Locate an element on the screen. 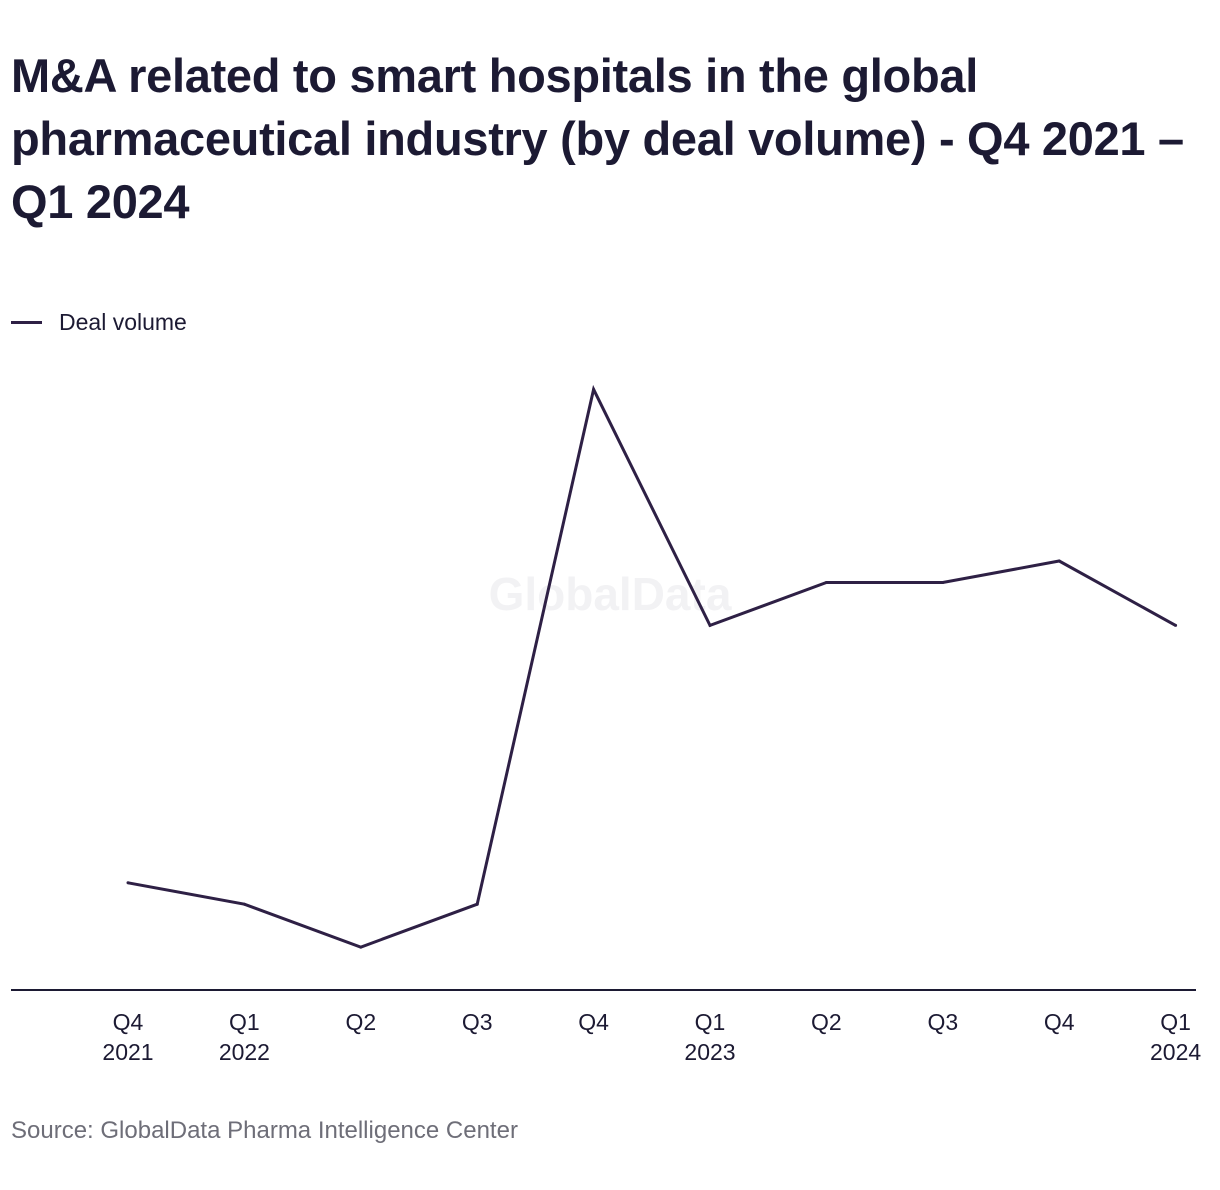 This screenshot has width=1220, height=1190. legend: Deal volume is located at coordinates (99, 322).